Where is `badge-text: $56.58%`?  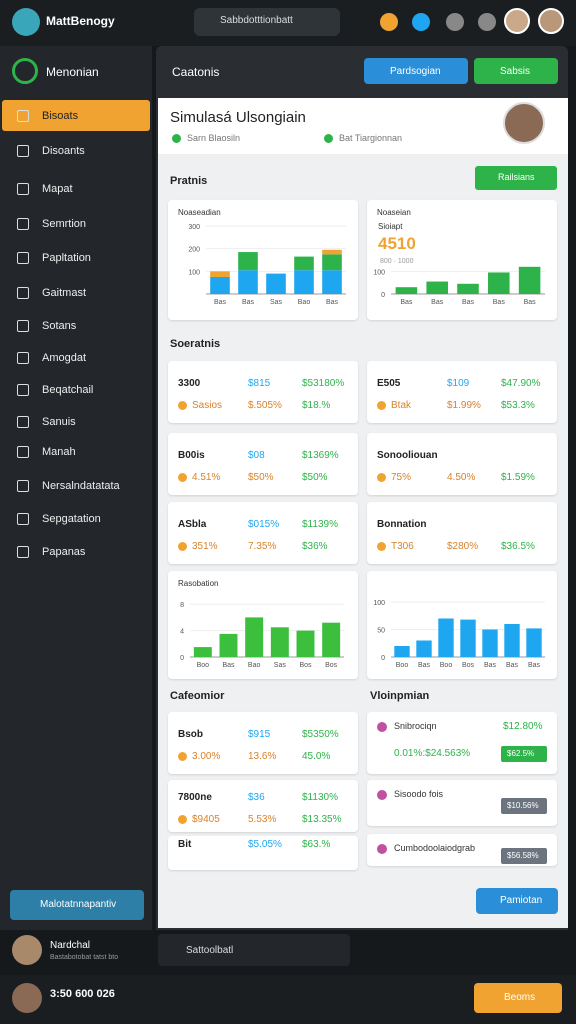 badge-text: $56.58% is located at coordinates (523, 855).